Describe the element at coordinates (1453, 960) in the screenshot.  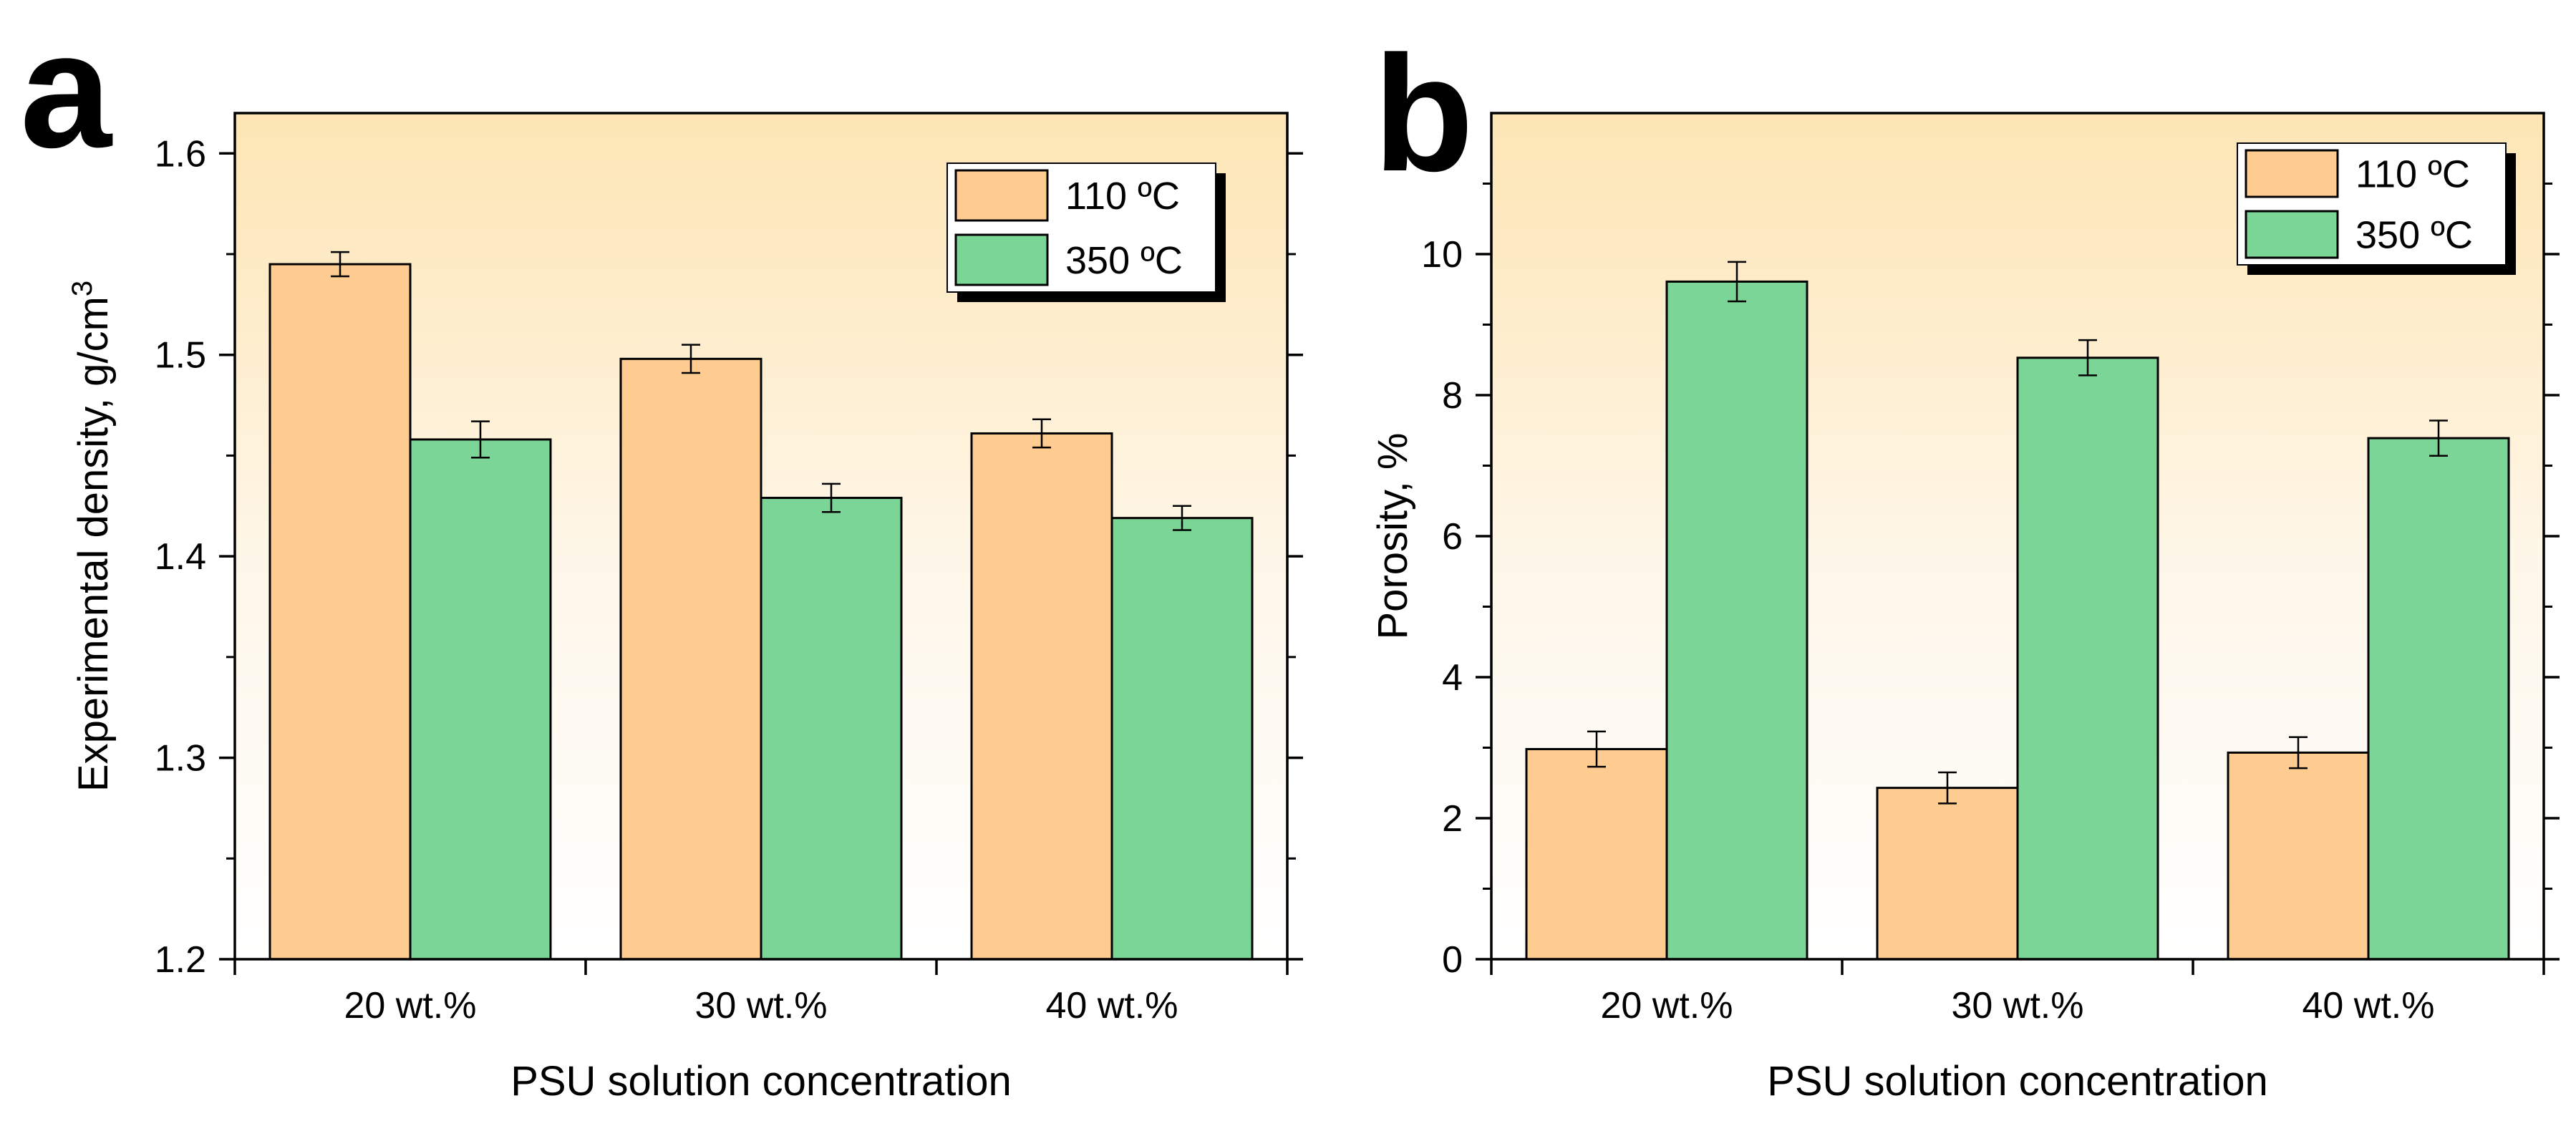
I see `y-tick-label: 0` at that location.